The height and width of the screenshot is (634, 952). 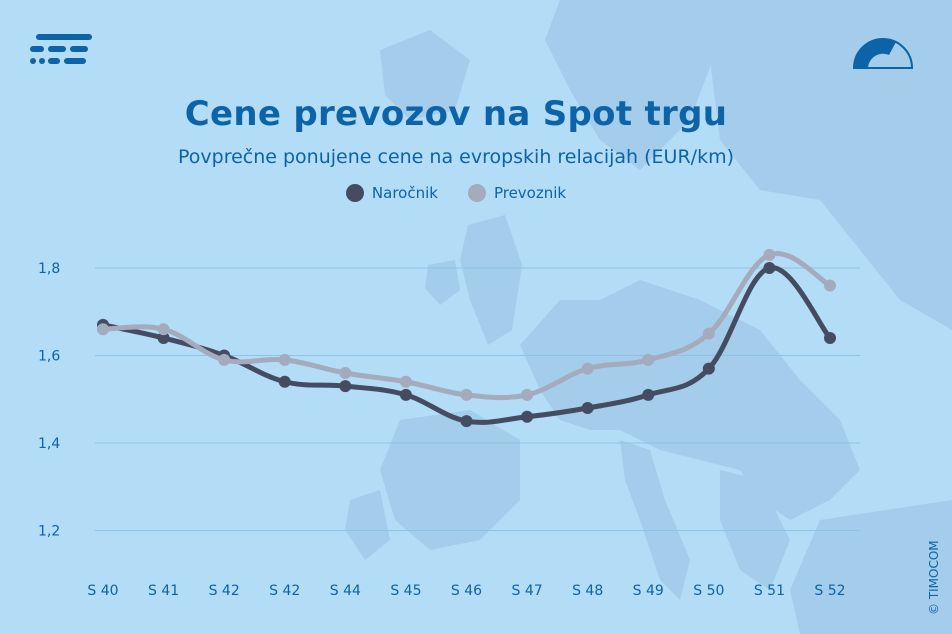 I want to click on y-tick-label: 1,6, so click(x=49, y=357).